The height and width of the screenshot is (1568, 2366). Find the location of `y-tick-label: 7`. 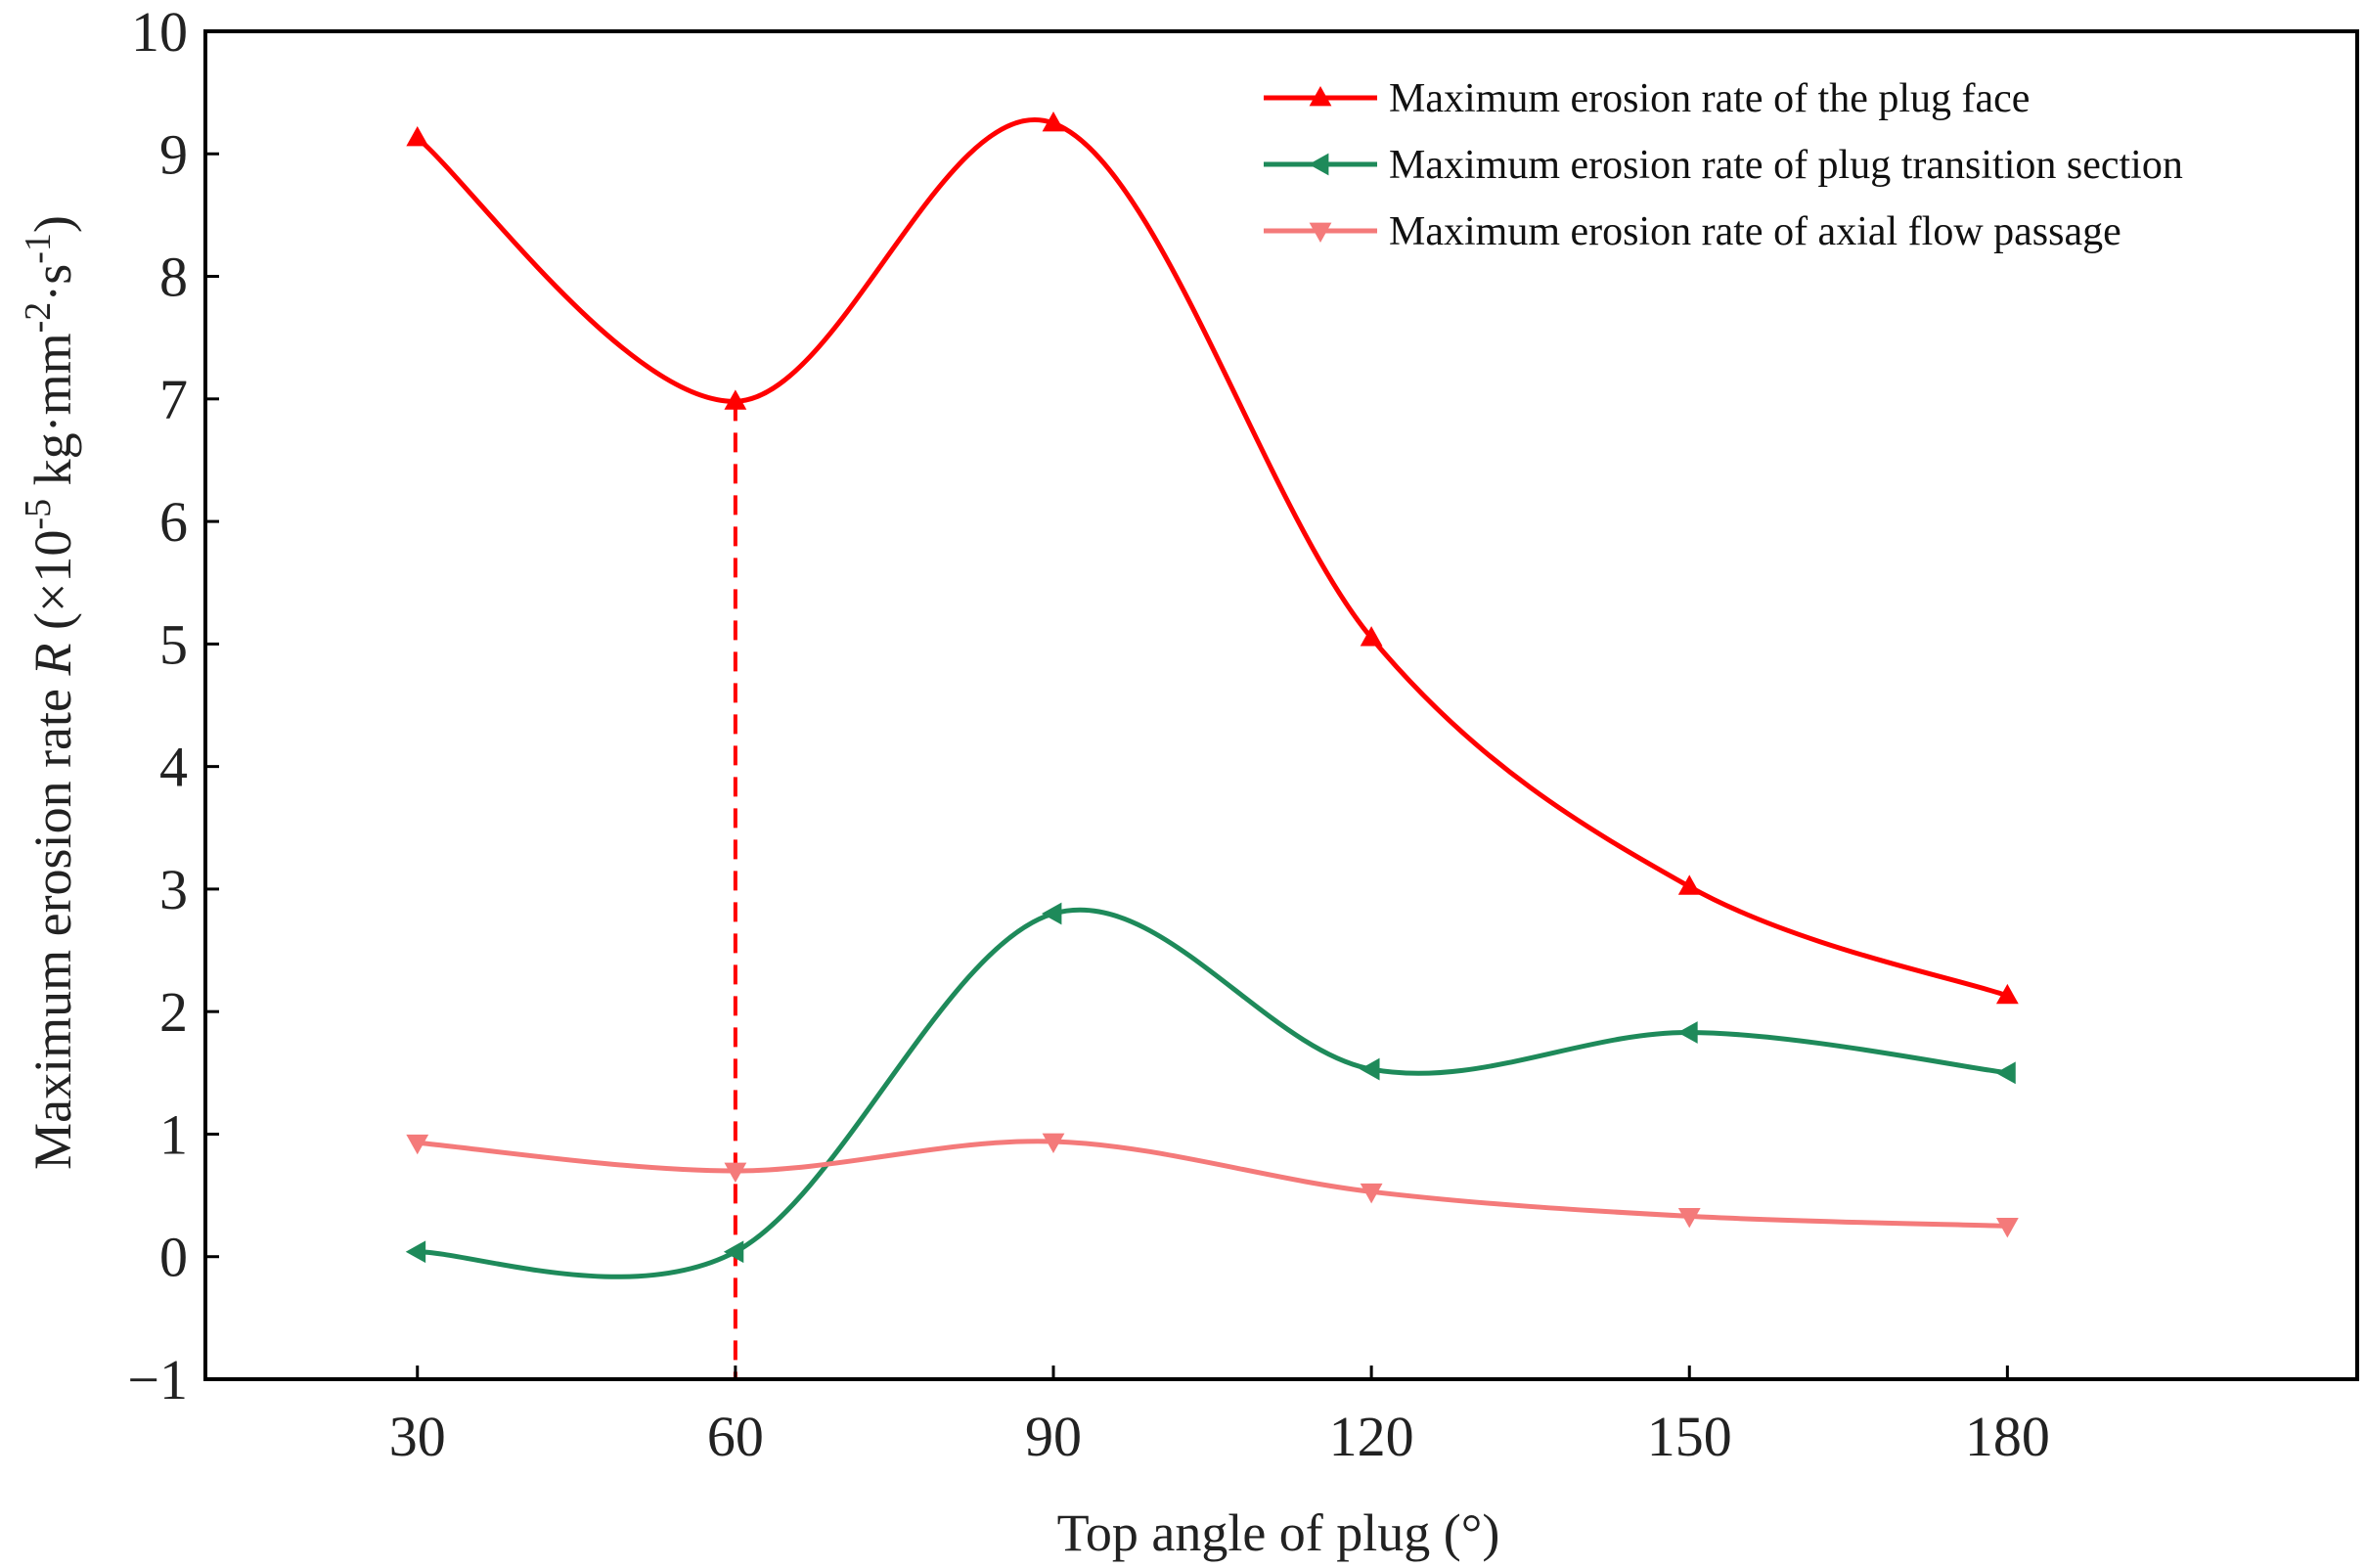

y-tick-label: 7 is located at coordinates (173, 399).